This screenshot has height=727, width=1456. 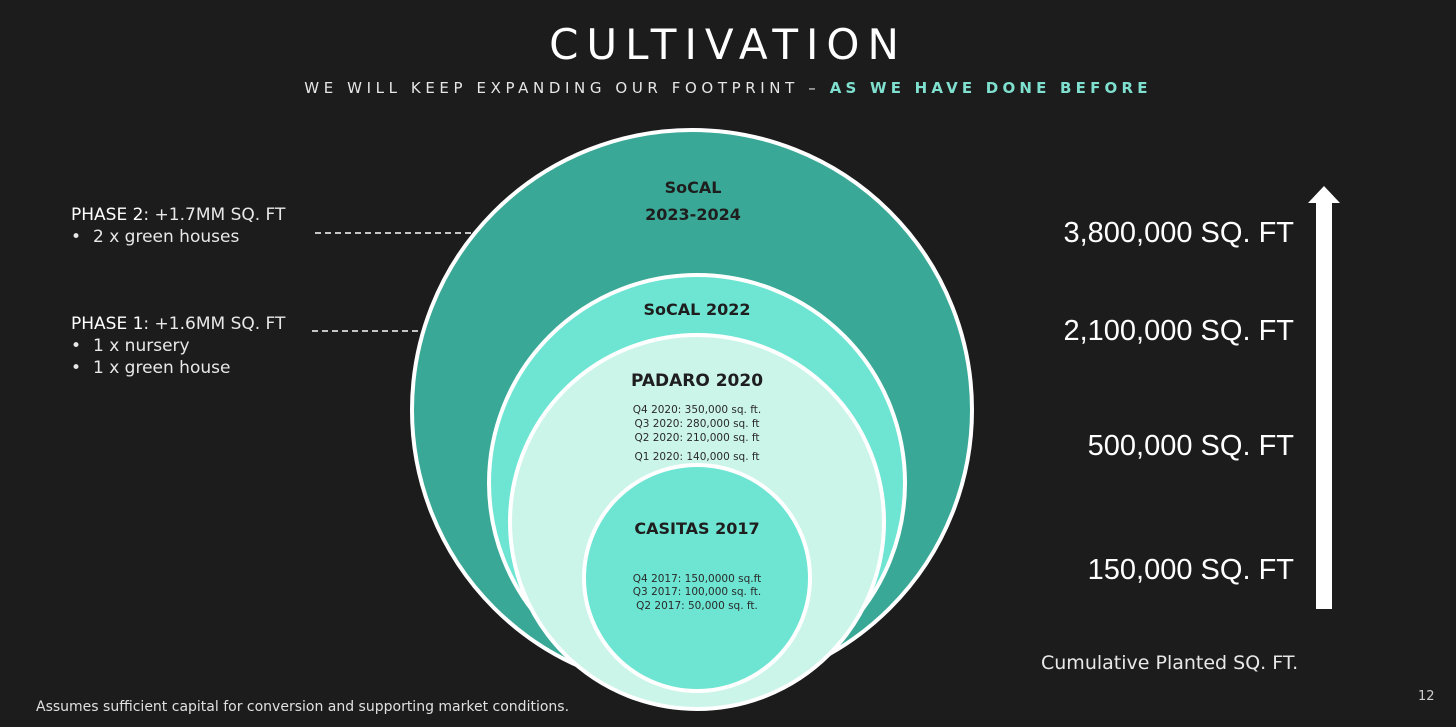 I want to click on inner-circle-line: Q4 2017: 150,0000 sq.ft, so click(x=697, y=579).